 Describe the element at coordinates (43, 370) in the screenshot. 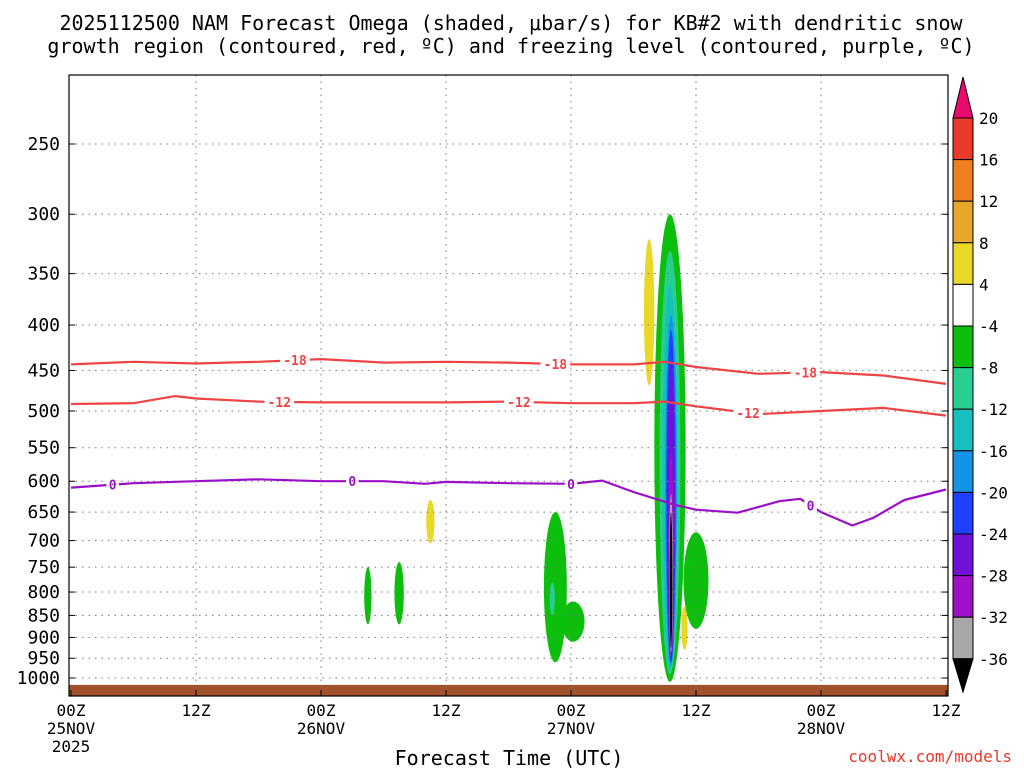

I see `y-tick-label-4: 450` at that location.